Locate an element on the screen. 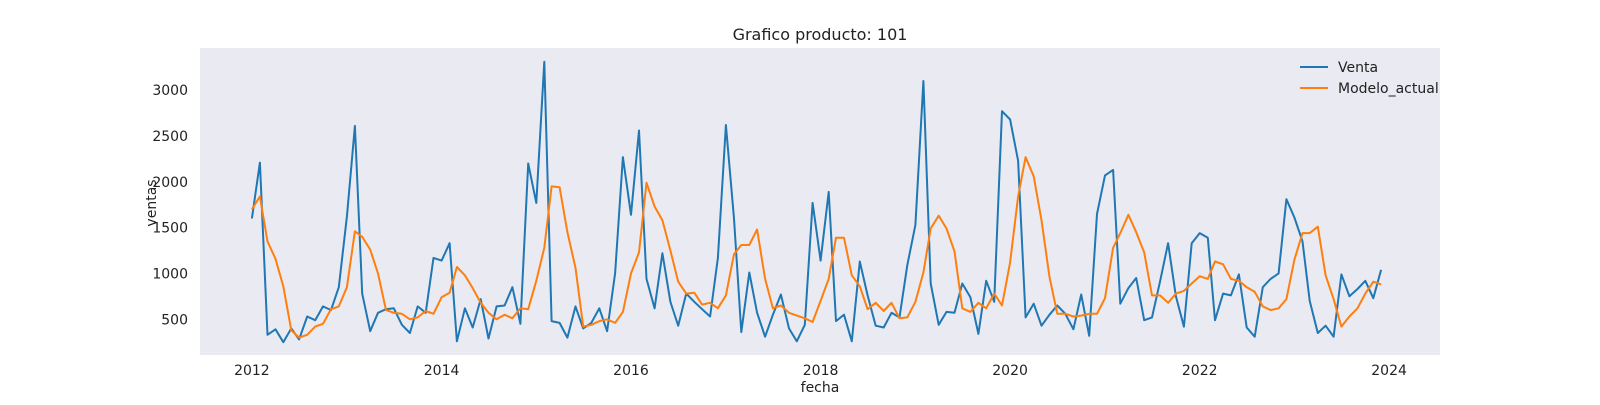 Image resolution: width=1600 pixels, height=405 pixels. y-tick-label: 3000 is located at coordinates (170, 91).